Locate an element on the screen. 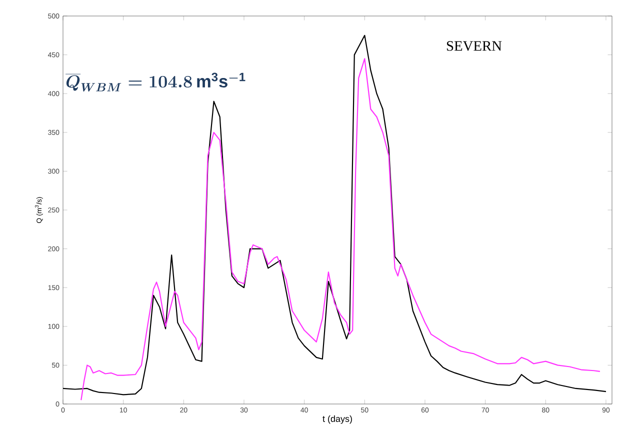  annotation: SEVERN is located at coordinates (474, 46).